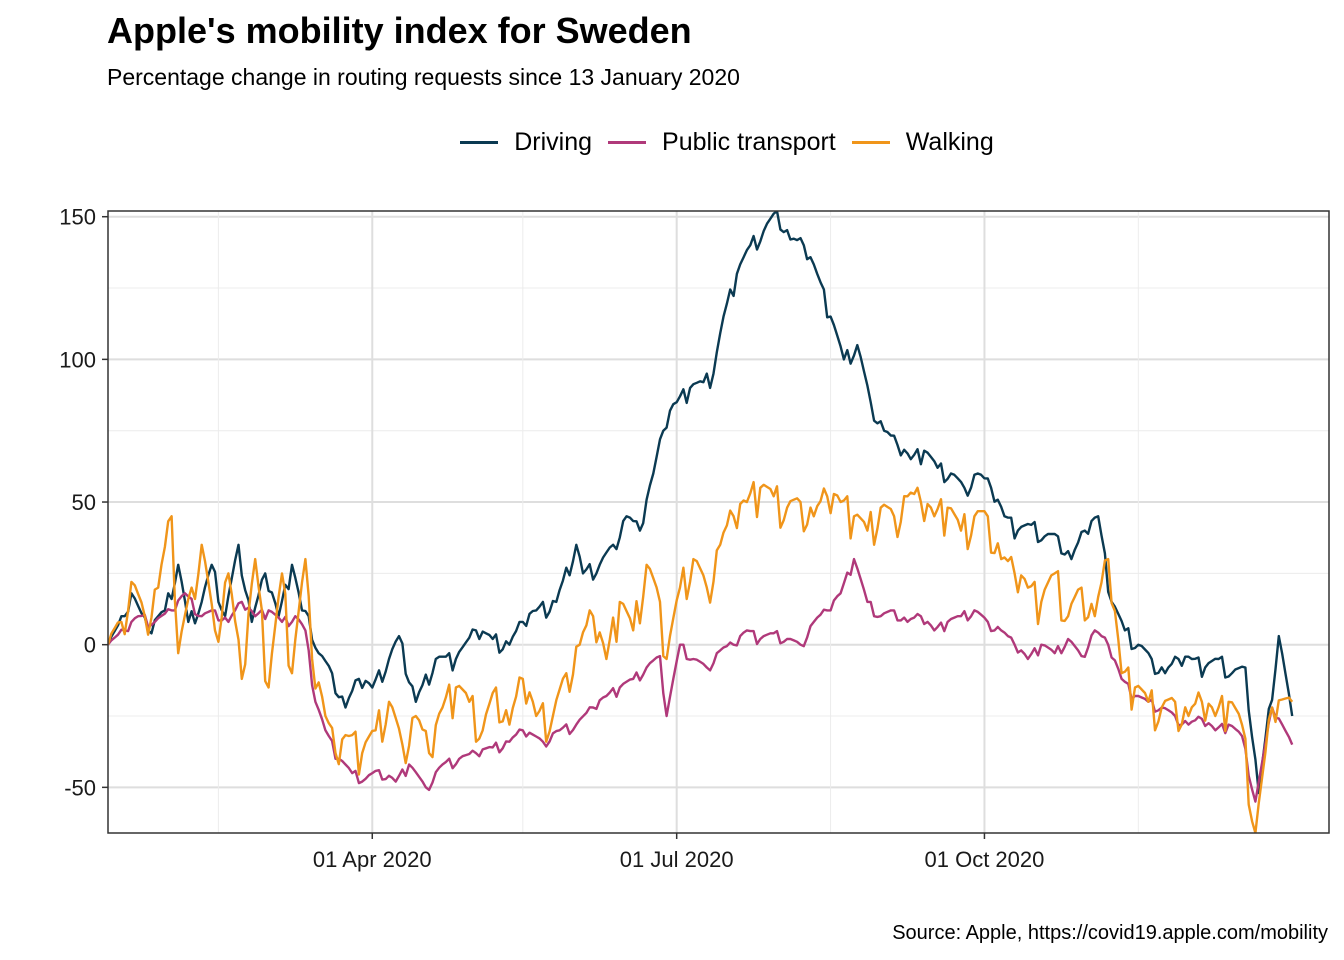  What do you see at coordinates (553, 142) in the screenshot?
I see `legend-label-driving: Driving` at bounding box center [553, 142].